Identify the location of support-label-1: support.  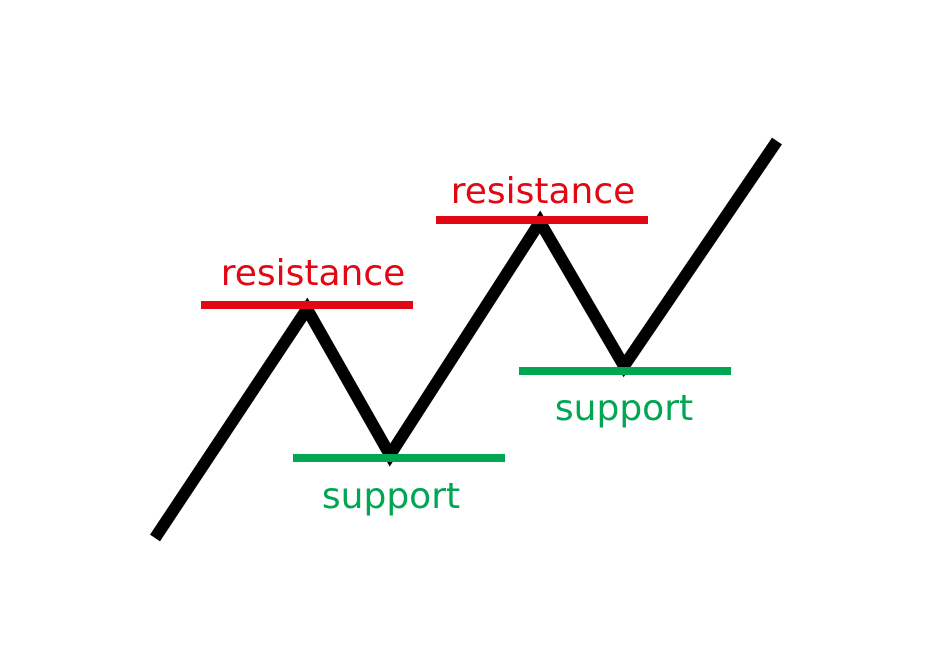
(391, 496).